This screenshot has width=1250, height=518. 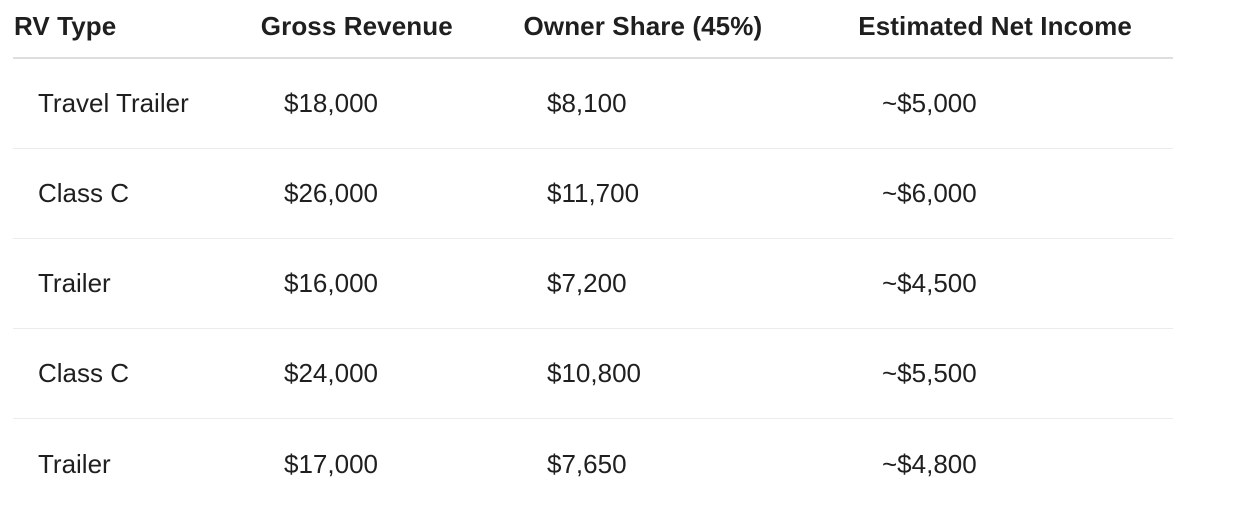 What do you see at coordinates (929, 463) in the screenshot?
I see `cell-net-income: ~$4,800` at bounding box center [929, 463].